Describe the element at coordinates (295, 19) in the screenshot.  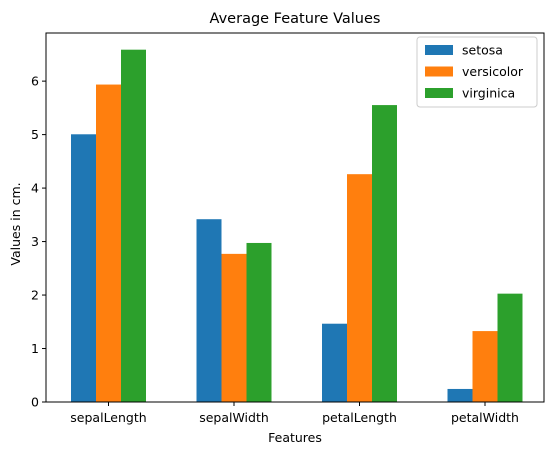
I see `chart-title: Average Feature Values` at that location.